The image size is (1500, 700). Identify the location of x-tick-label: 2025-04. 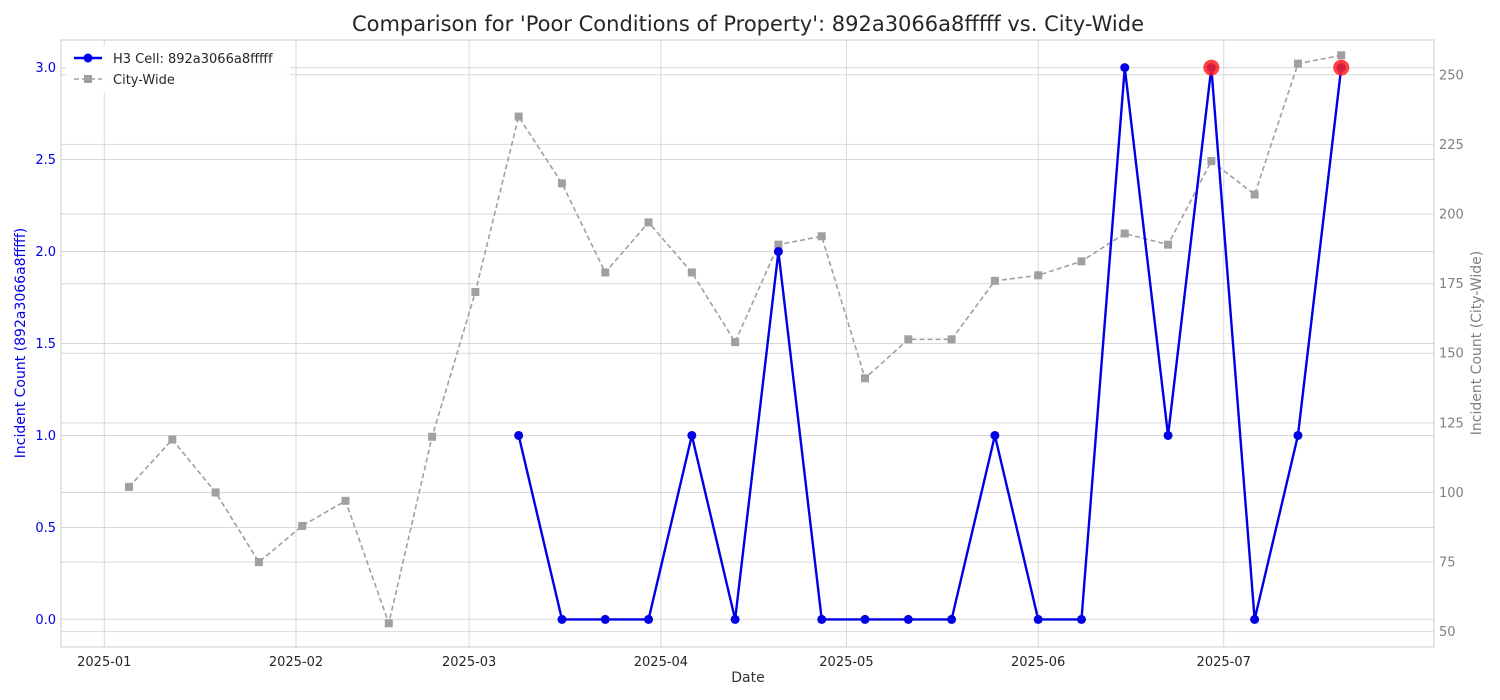
(661, 662).